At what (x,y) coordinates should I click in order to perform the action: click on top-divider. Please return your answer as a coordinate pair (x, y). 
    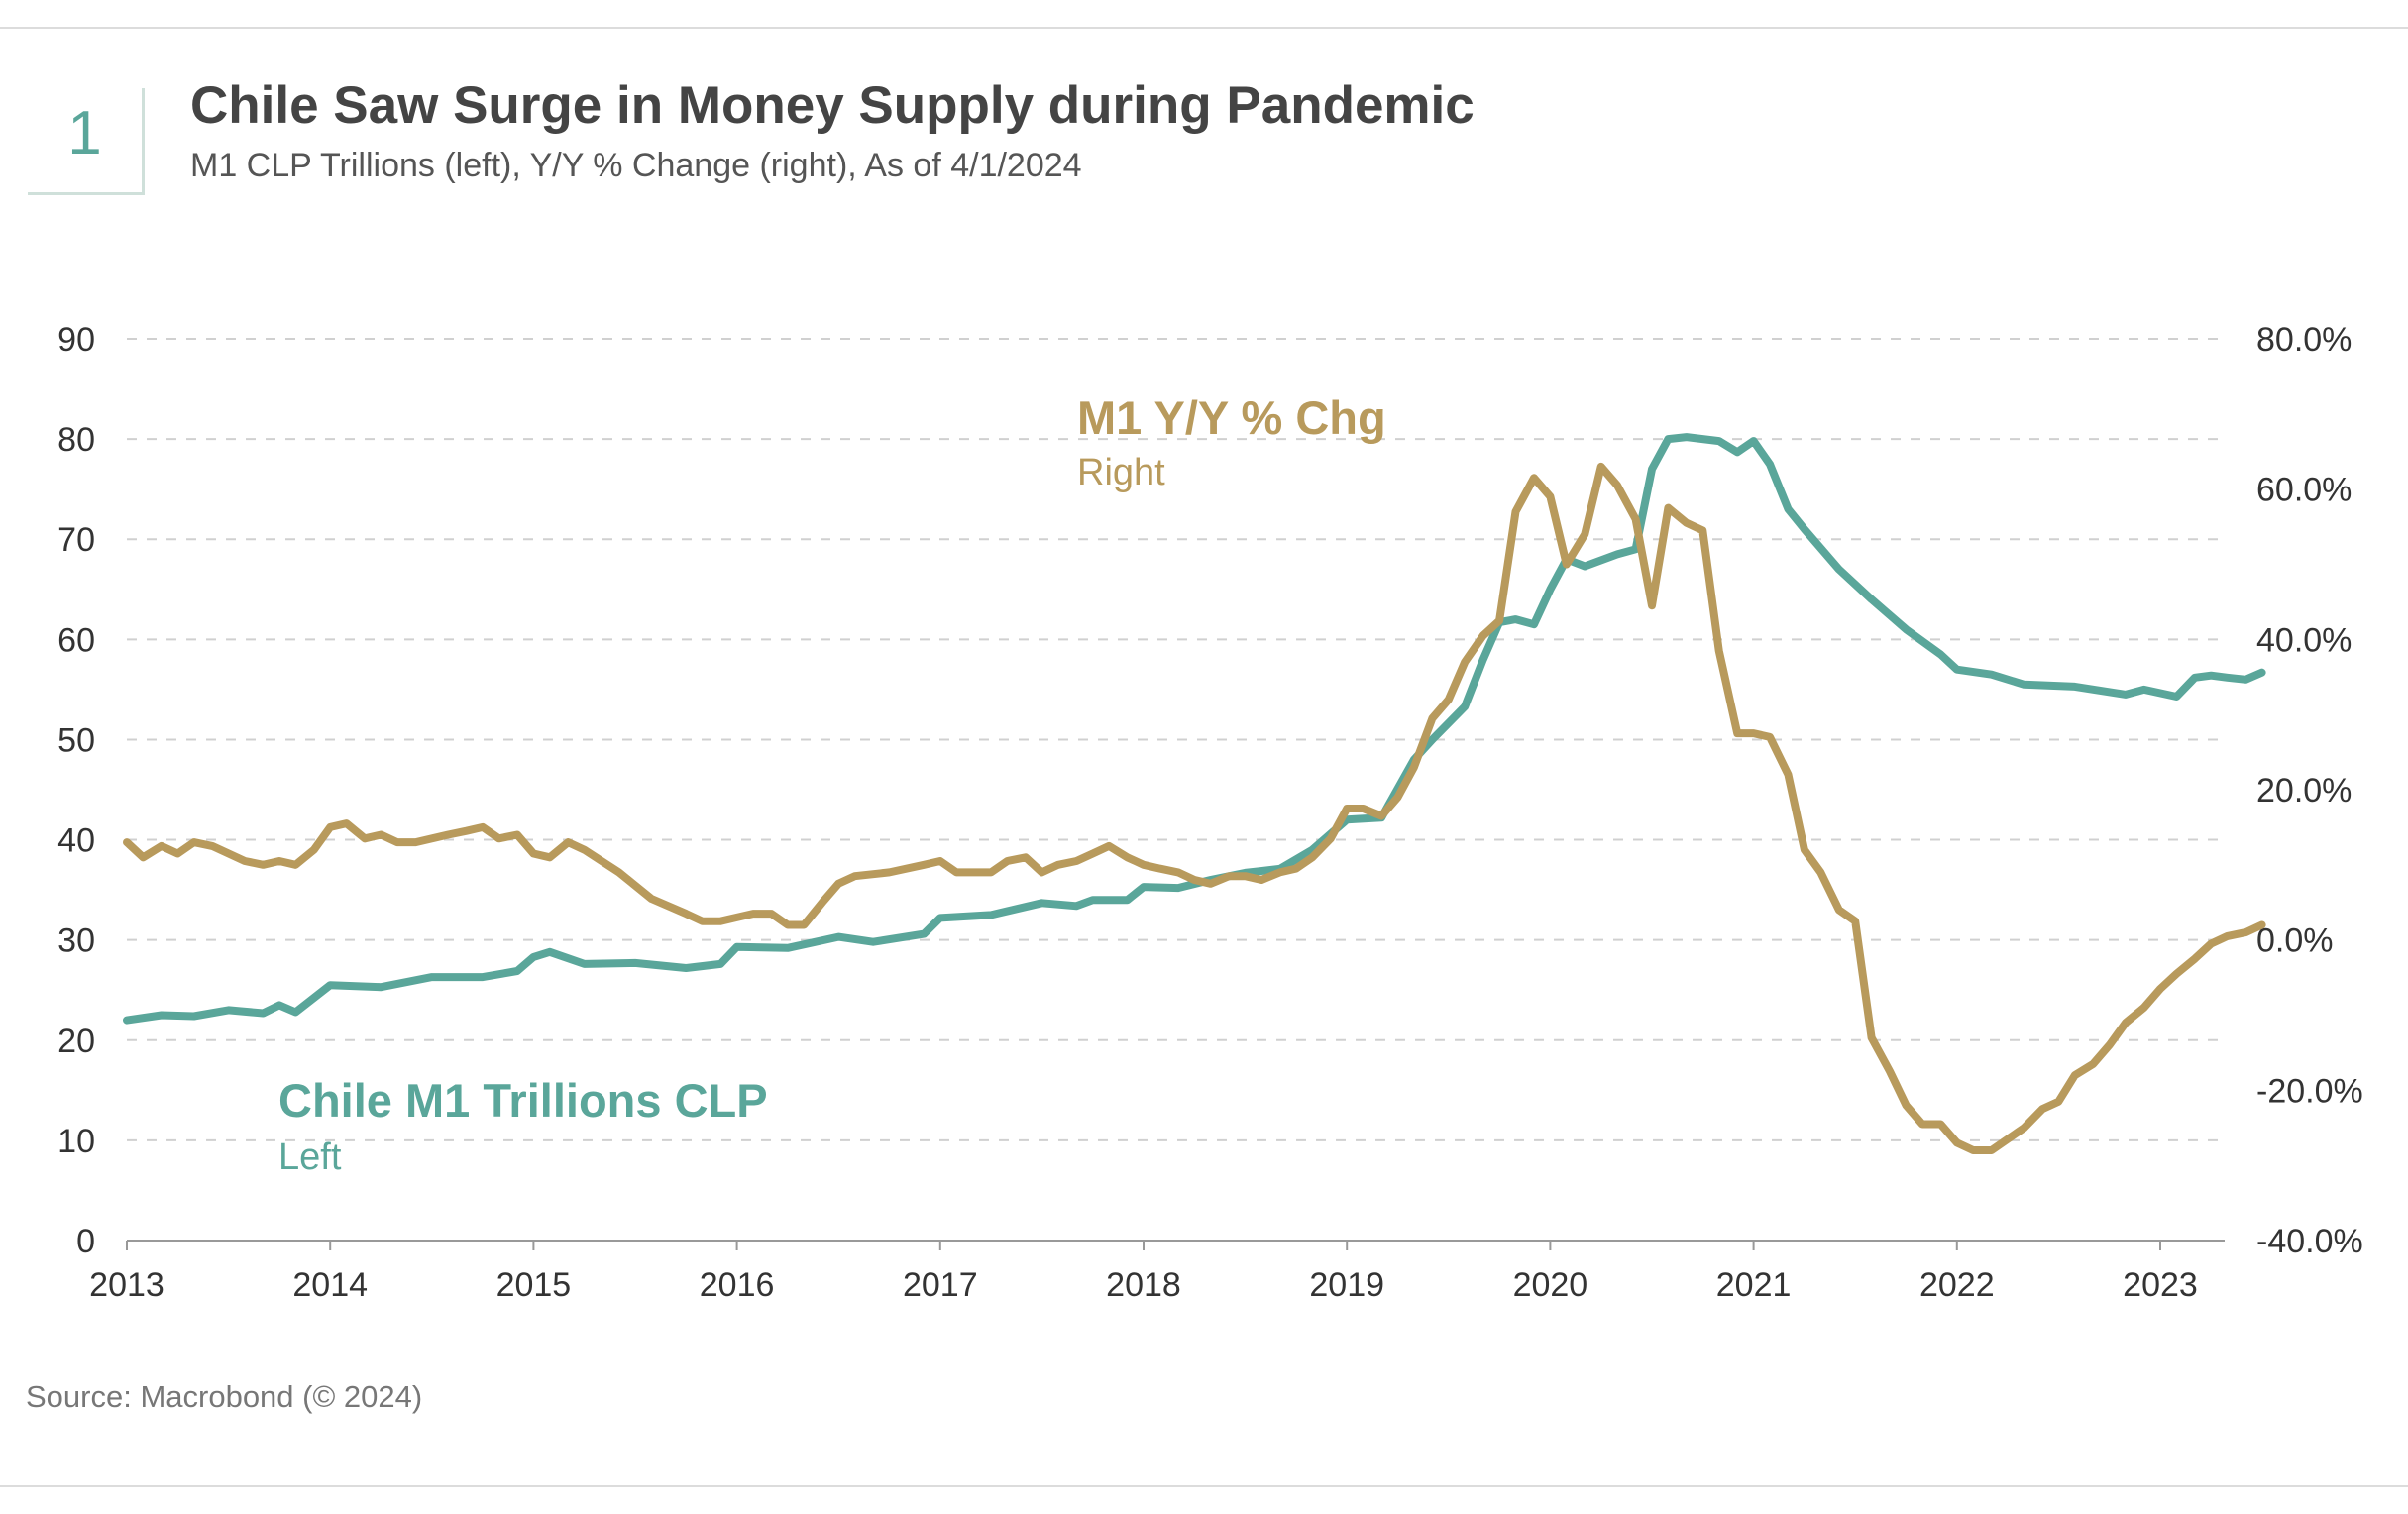
    Looking at the image, I should click on (1204, 28).